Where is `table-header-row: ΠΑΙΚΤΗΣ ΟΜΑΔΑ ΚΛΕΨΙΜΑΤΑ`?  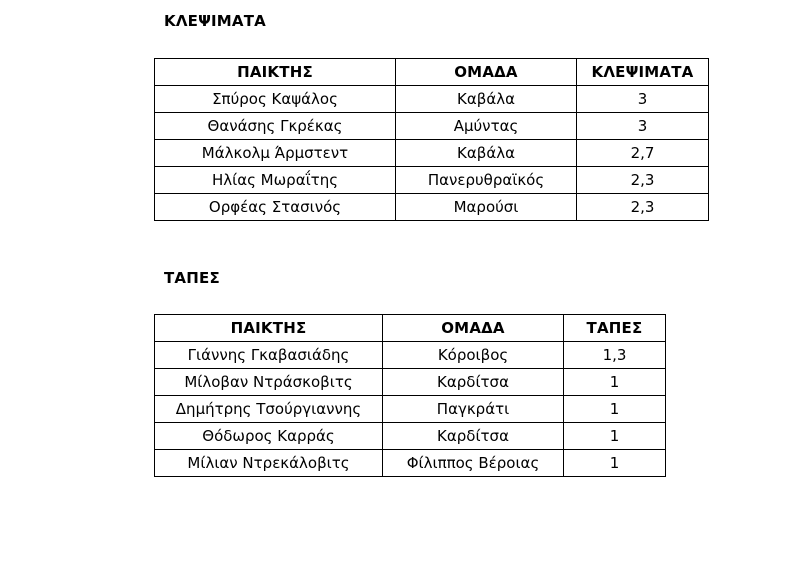 table-header-row: ΠΑΙΚΤΗΣ ΟΜΑΔΑ ΚΛΕΨΙΜΑΤΑ is located at coordinates (431, 72).